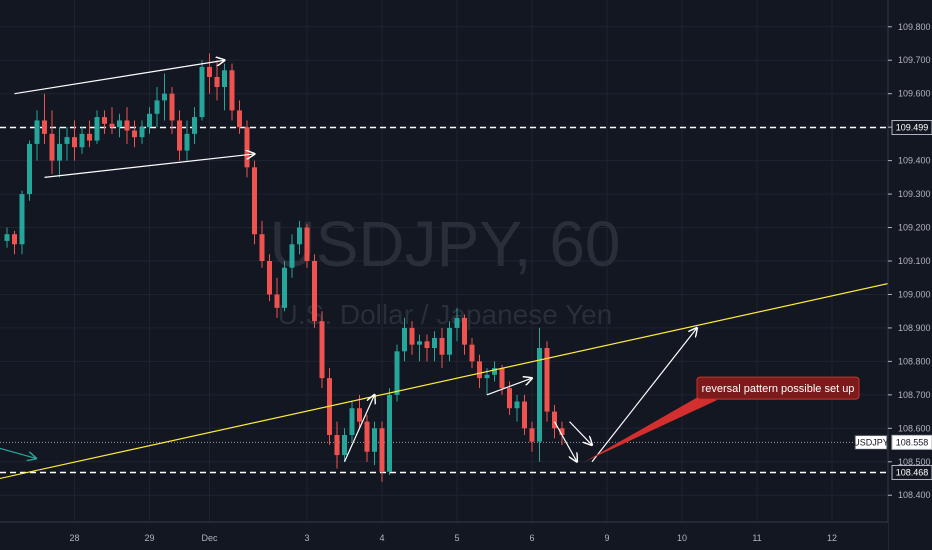 This screenshot has height=550, width=932. I want to click on price-tag-value: 108.558, so click(912, 442).